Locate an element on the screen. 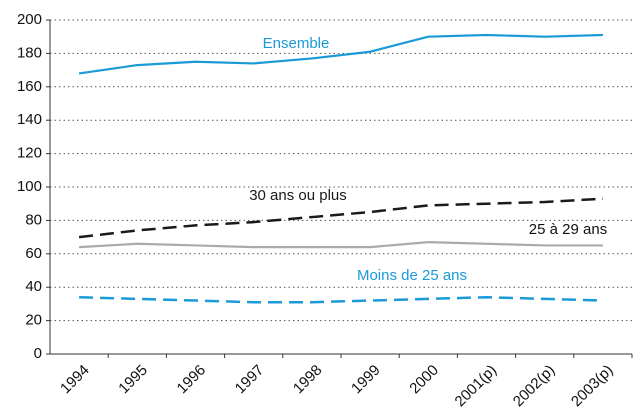 The width and height of the screenshot is (635, 414). x-tick-label: 1999 is located at coordinates (366, 380).